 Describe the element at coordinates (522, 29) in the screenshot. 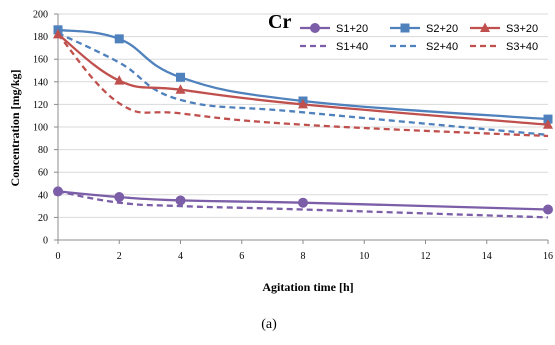

I see `legend-label: S3+20` at that location.